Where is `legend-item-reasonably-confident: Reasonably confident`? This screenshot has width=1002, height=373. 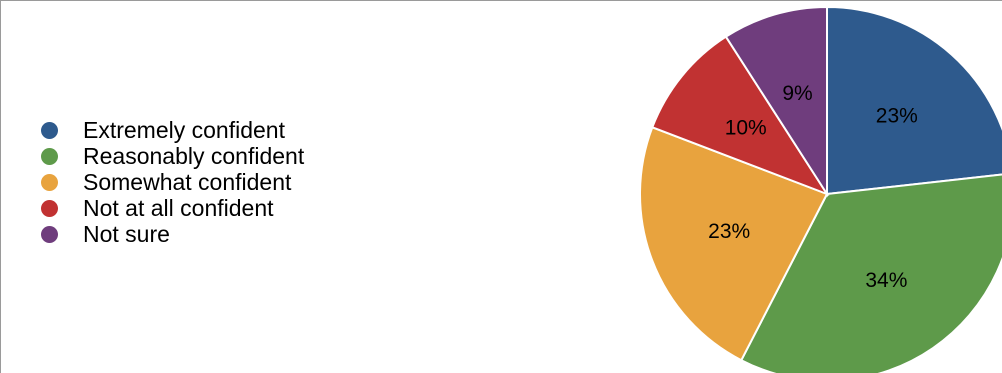
legend-item-reasonably-confident: Reasonably confident is located at coordinates (172, 156).